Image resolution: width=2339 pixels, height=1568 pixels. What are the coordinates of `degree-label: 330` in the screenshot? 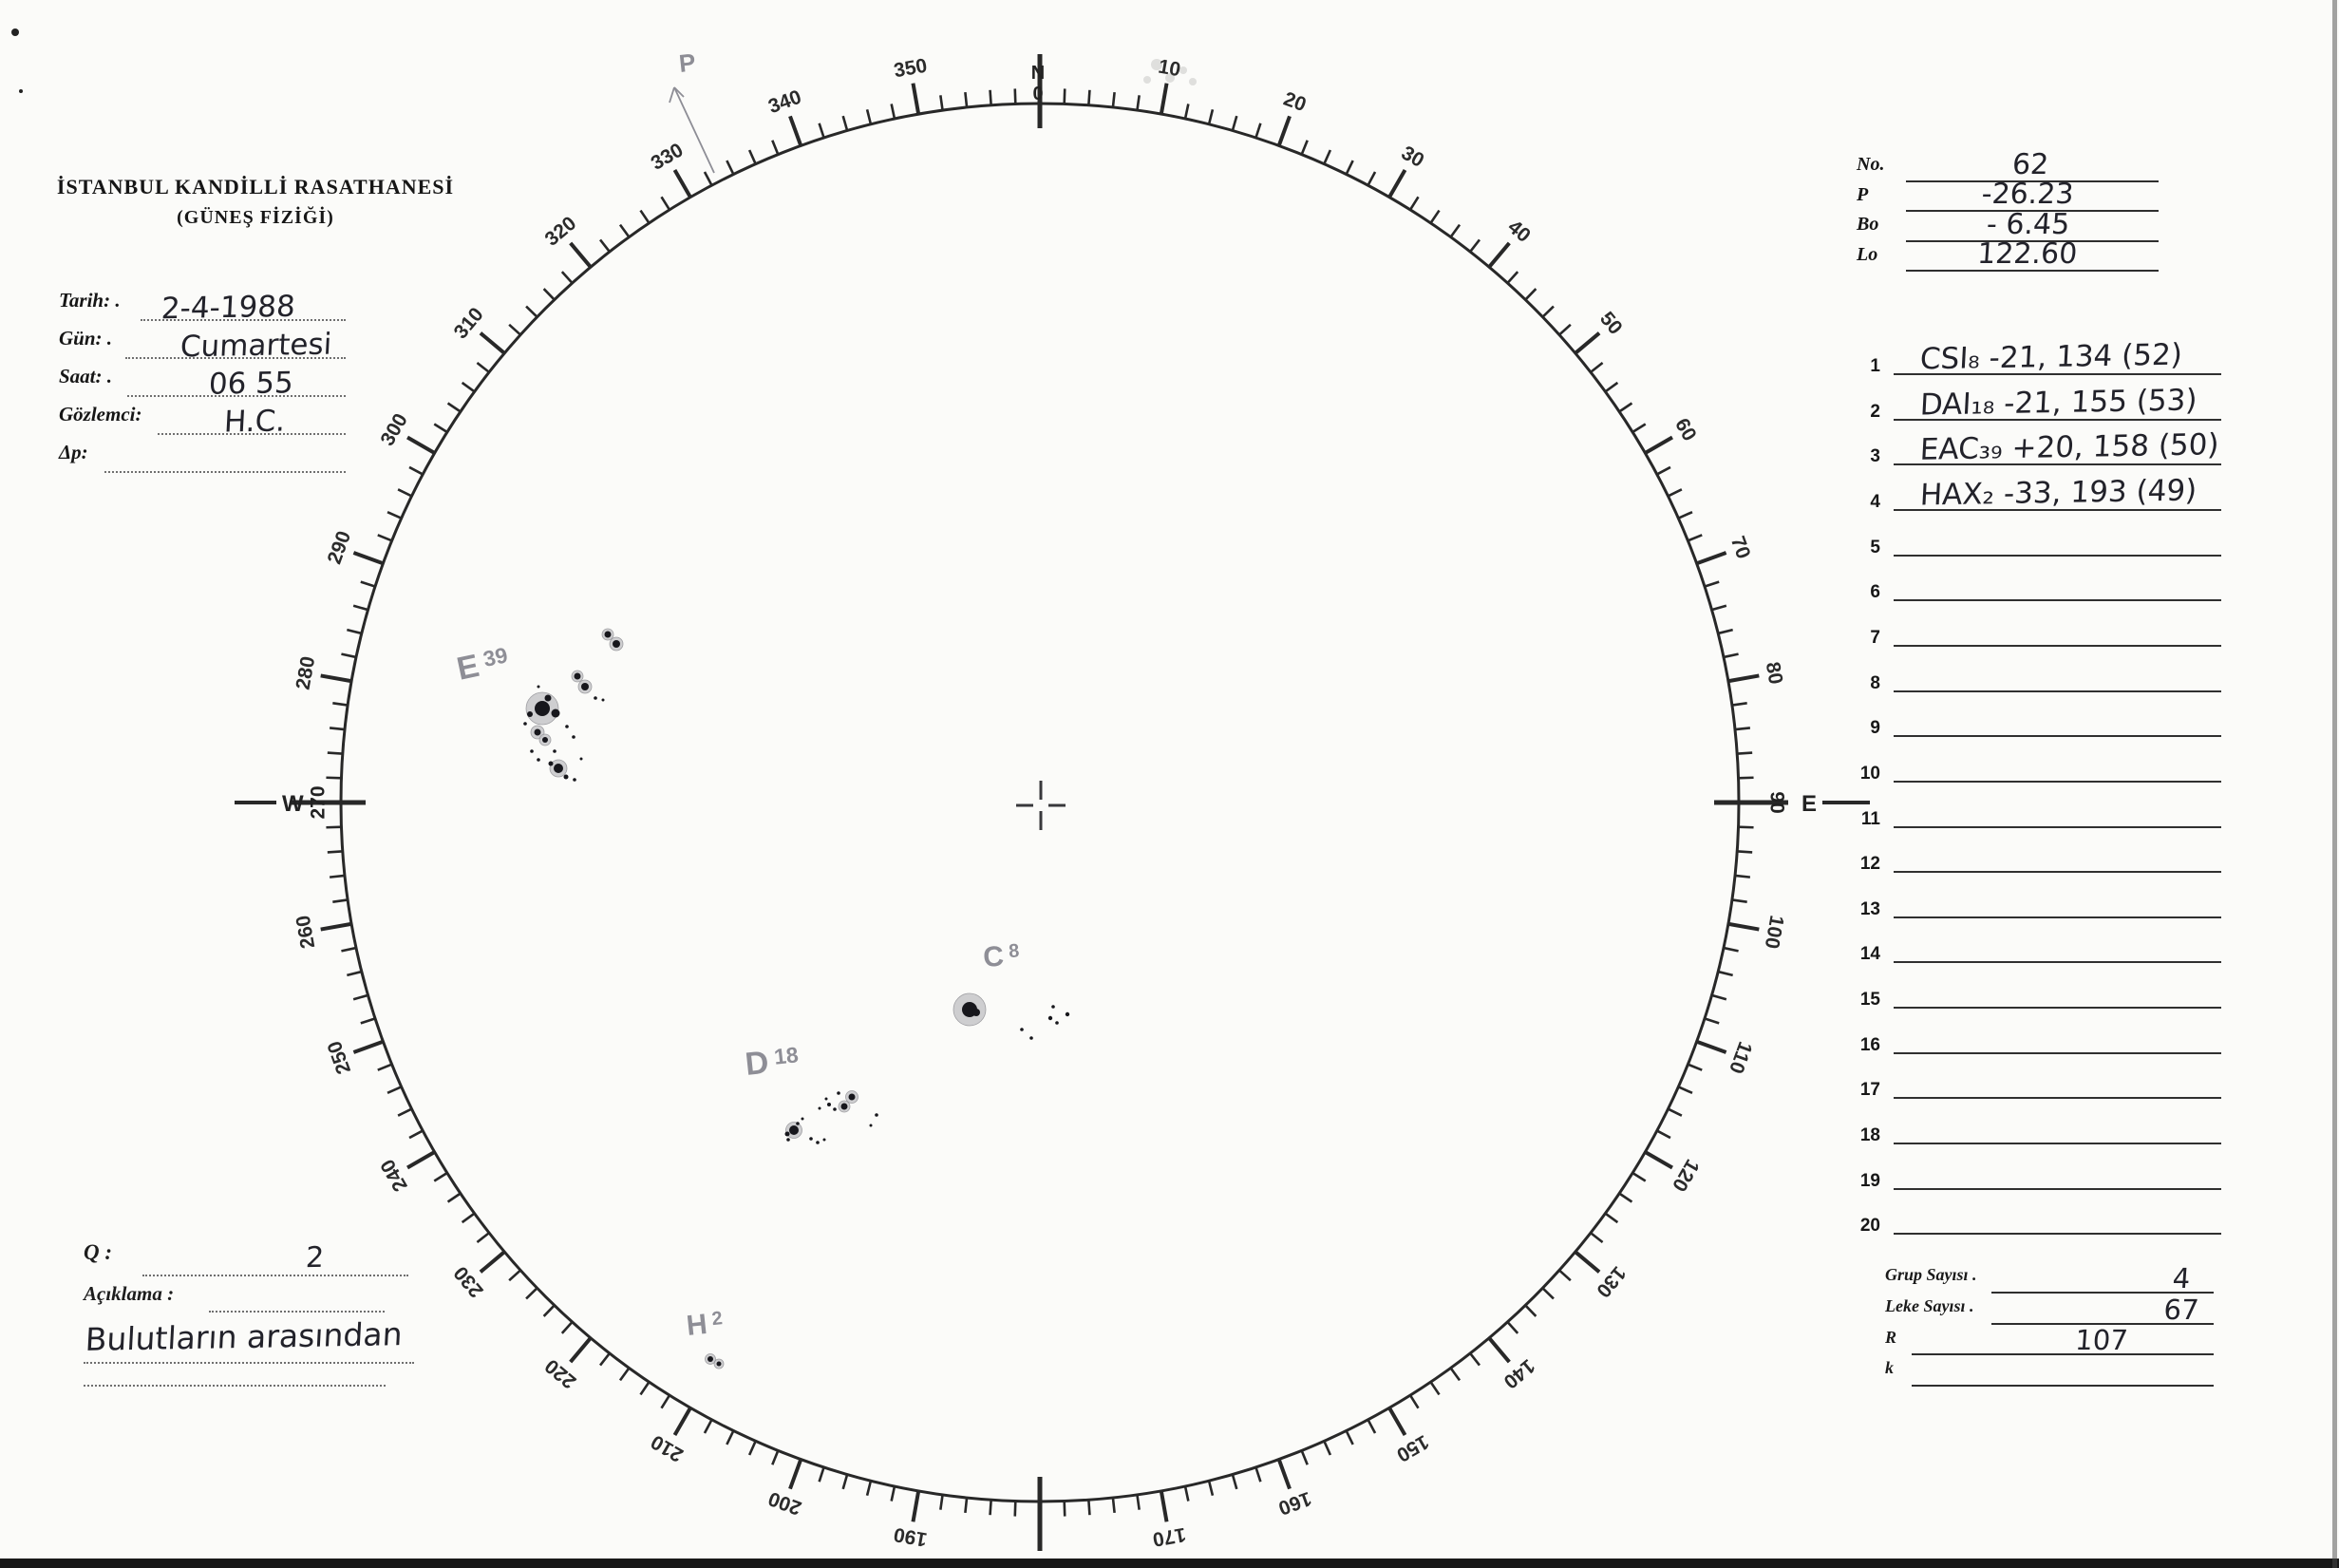 It's located at (668, 156).